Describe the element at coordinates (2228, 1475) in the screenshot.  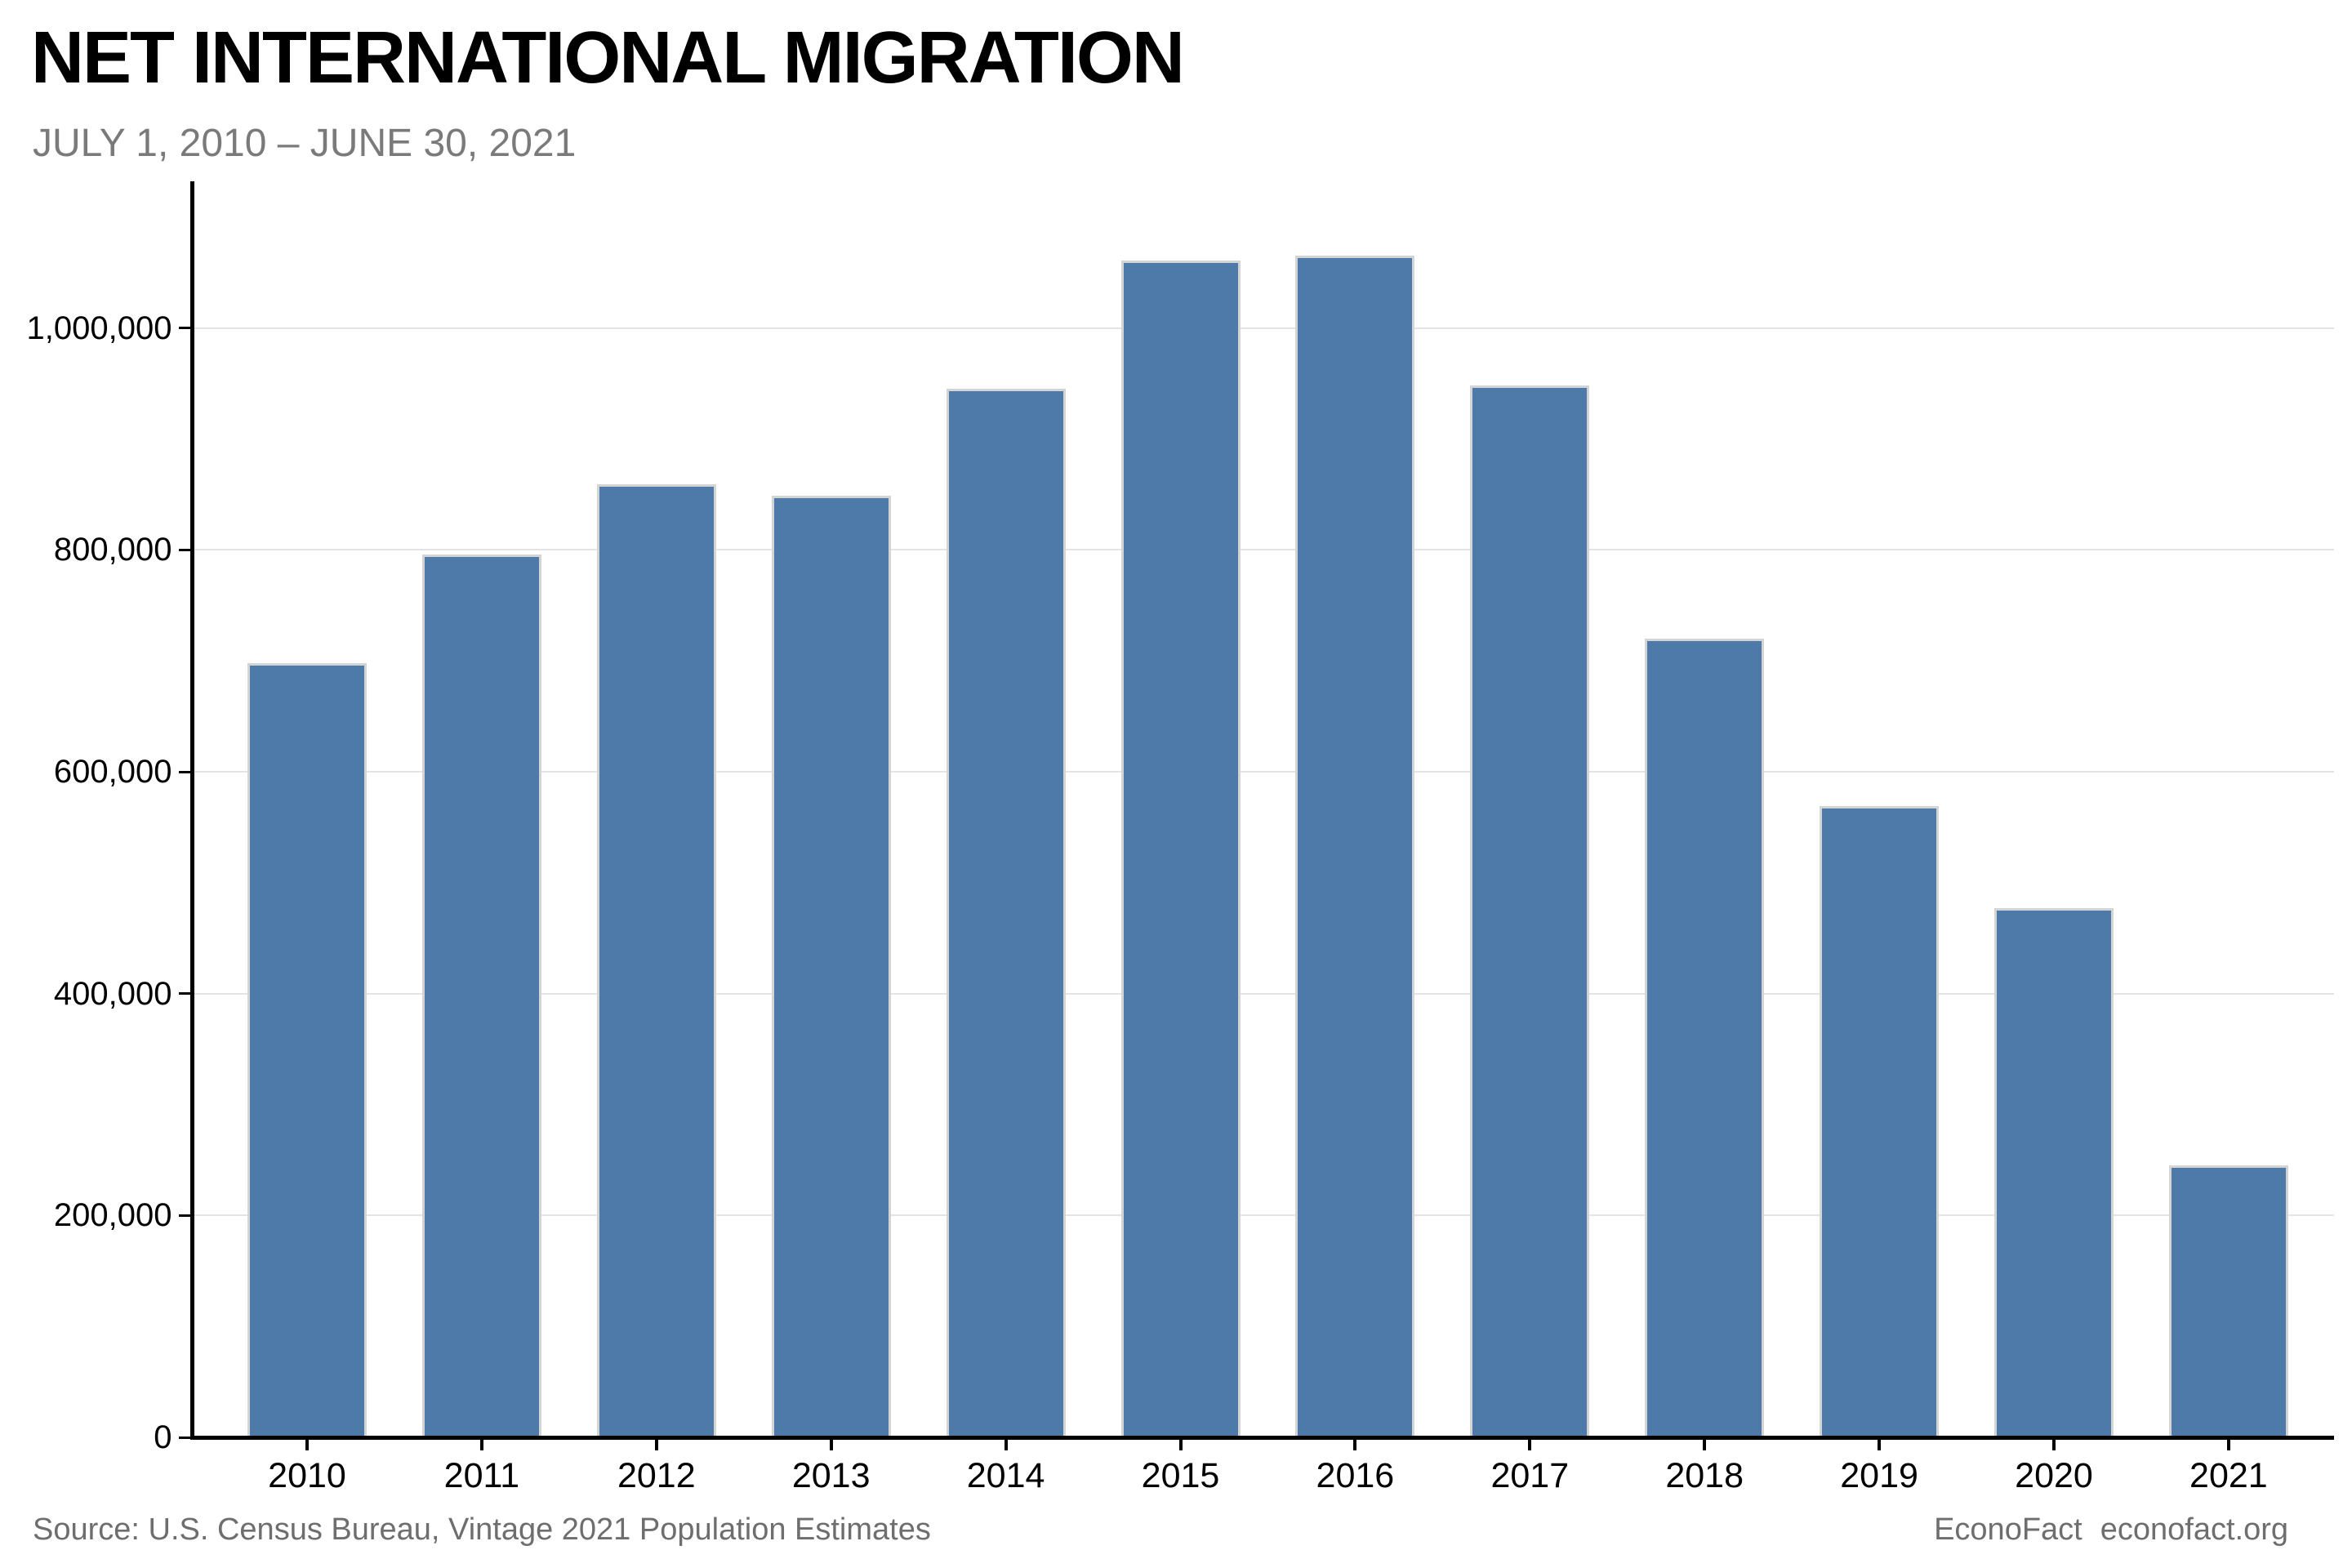
I see `x-axis-label-2021: 2021` at that location.